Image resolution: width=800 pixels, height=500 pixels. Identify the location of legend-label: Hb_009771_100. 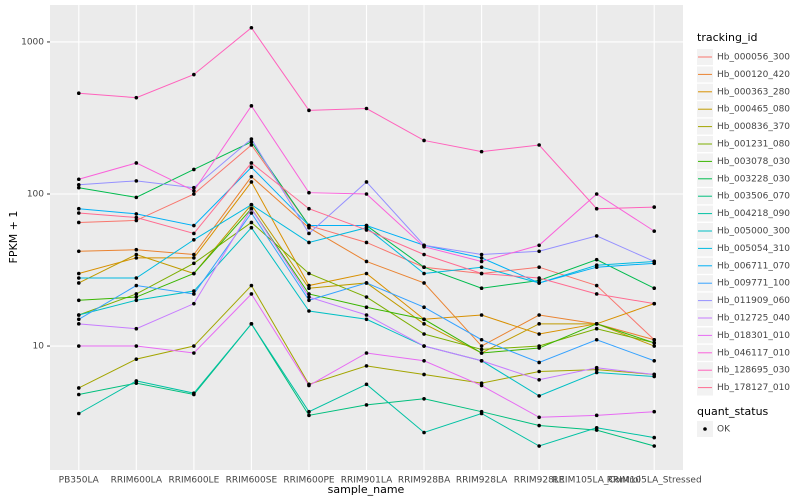
(753, 284).